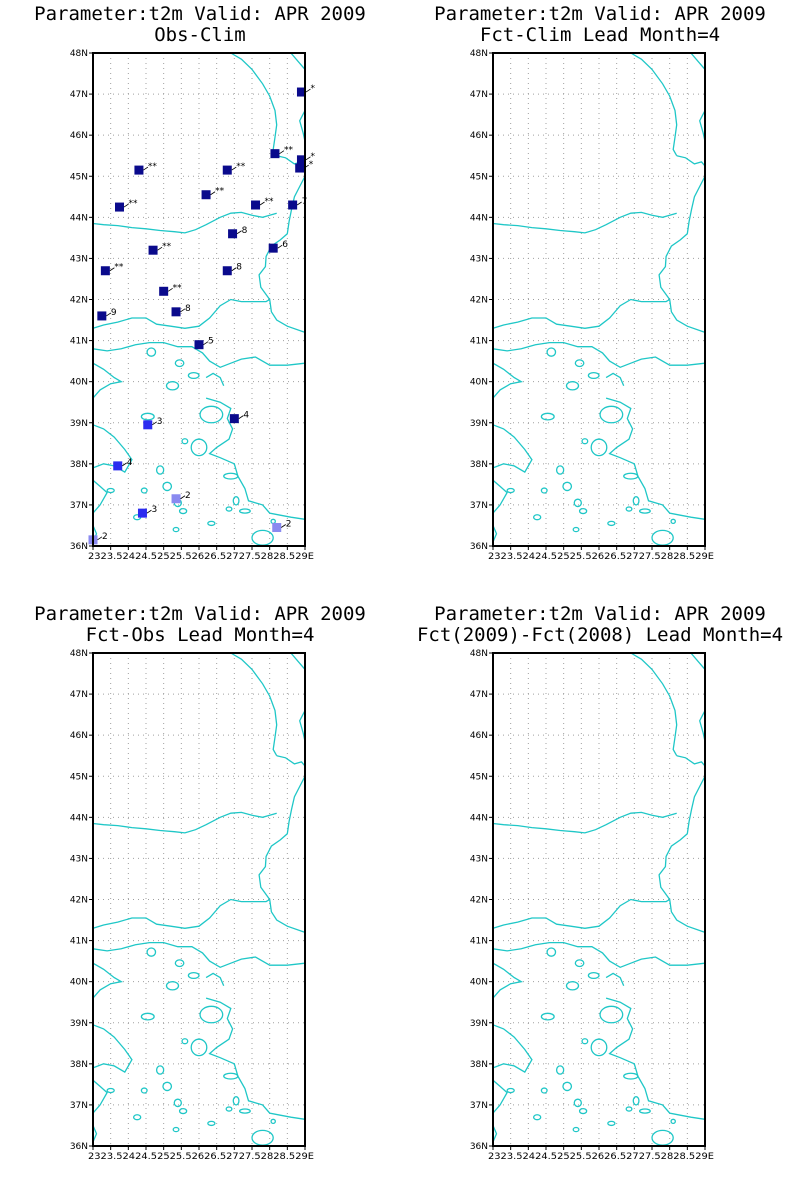 The height and width of the screenshot is (1200, 800). I want to click on lat-tick-label: 39N, so click(79, 424).